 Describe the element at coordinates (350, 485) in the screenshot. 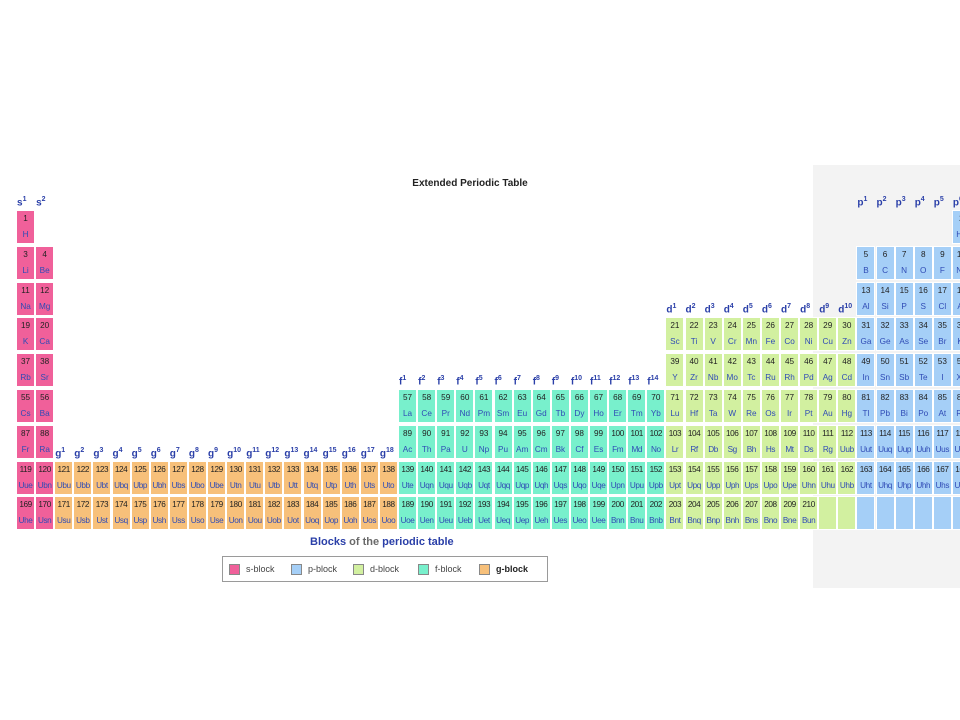

I see `element-symbol: Uth` at that location.